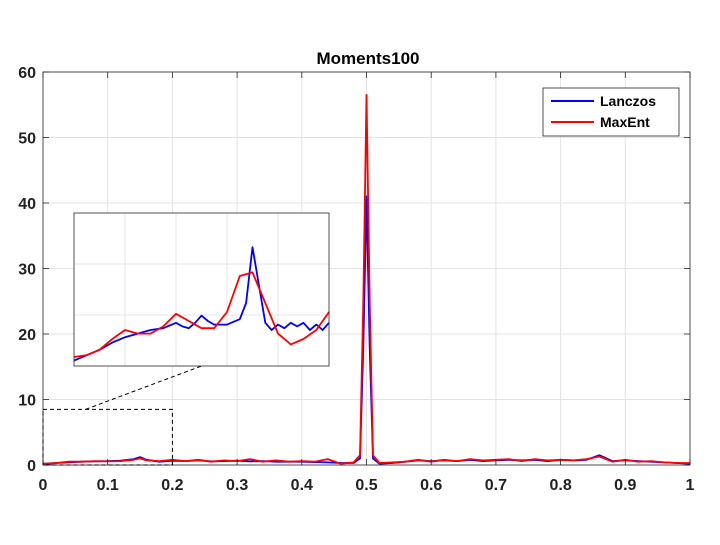 The image size is (720, 545). What do you see at coordinates (108, 485) in the screenshot?
I see `x-tick-label: 0.1` at bounding box center [108, 485].